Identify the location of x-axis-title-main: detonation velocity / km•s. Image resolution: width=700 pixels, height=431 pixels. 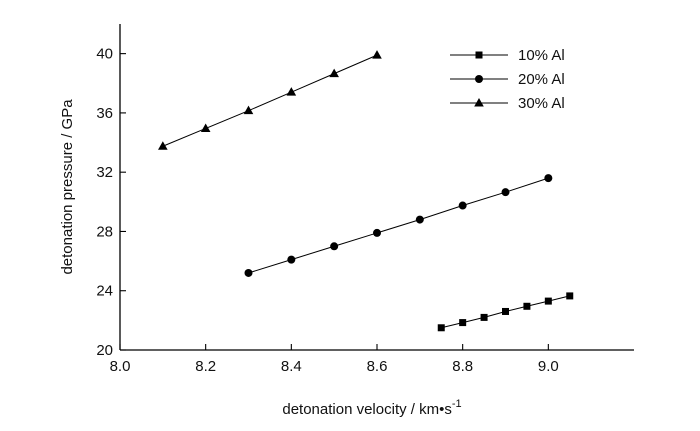
(367, 409).